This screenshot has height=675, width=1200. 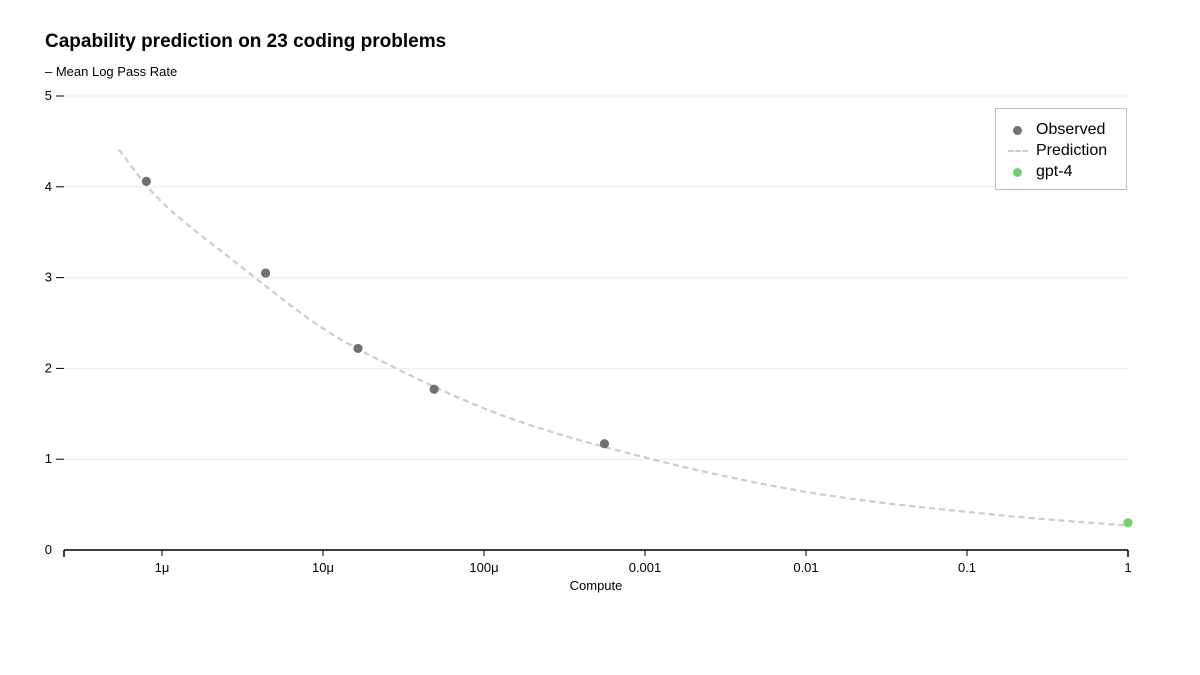 What do you see at coordinates (162, 567) in the screenshot?
I see `x-tick-label: 1μ` at bounding box center [162, 567].